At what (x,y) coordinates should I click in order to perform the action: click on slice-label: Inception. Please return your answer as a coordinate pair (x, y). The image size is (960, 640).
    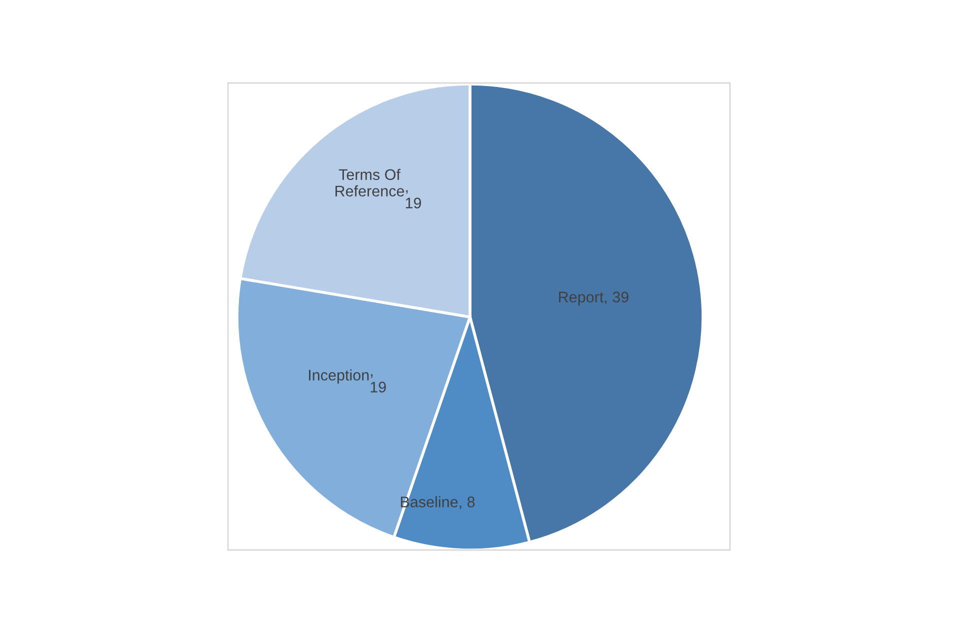
    Looking at the image, I should click on (339, 376).